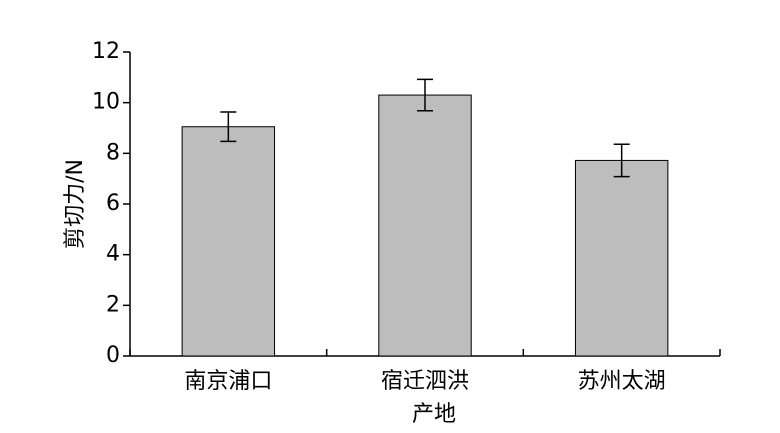 This screenshot has height=433, width=780. What do you see at coordinates (113, 254) in the screenshot?
I see `y-tick-label: 4` at bounding box center [113, 254].